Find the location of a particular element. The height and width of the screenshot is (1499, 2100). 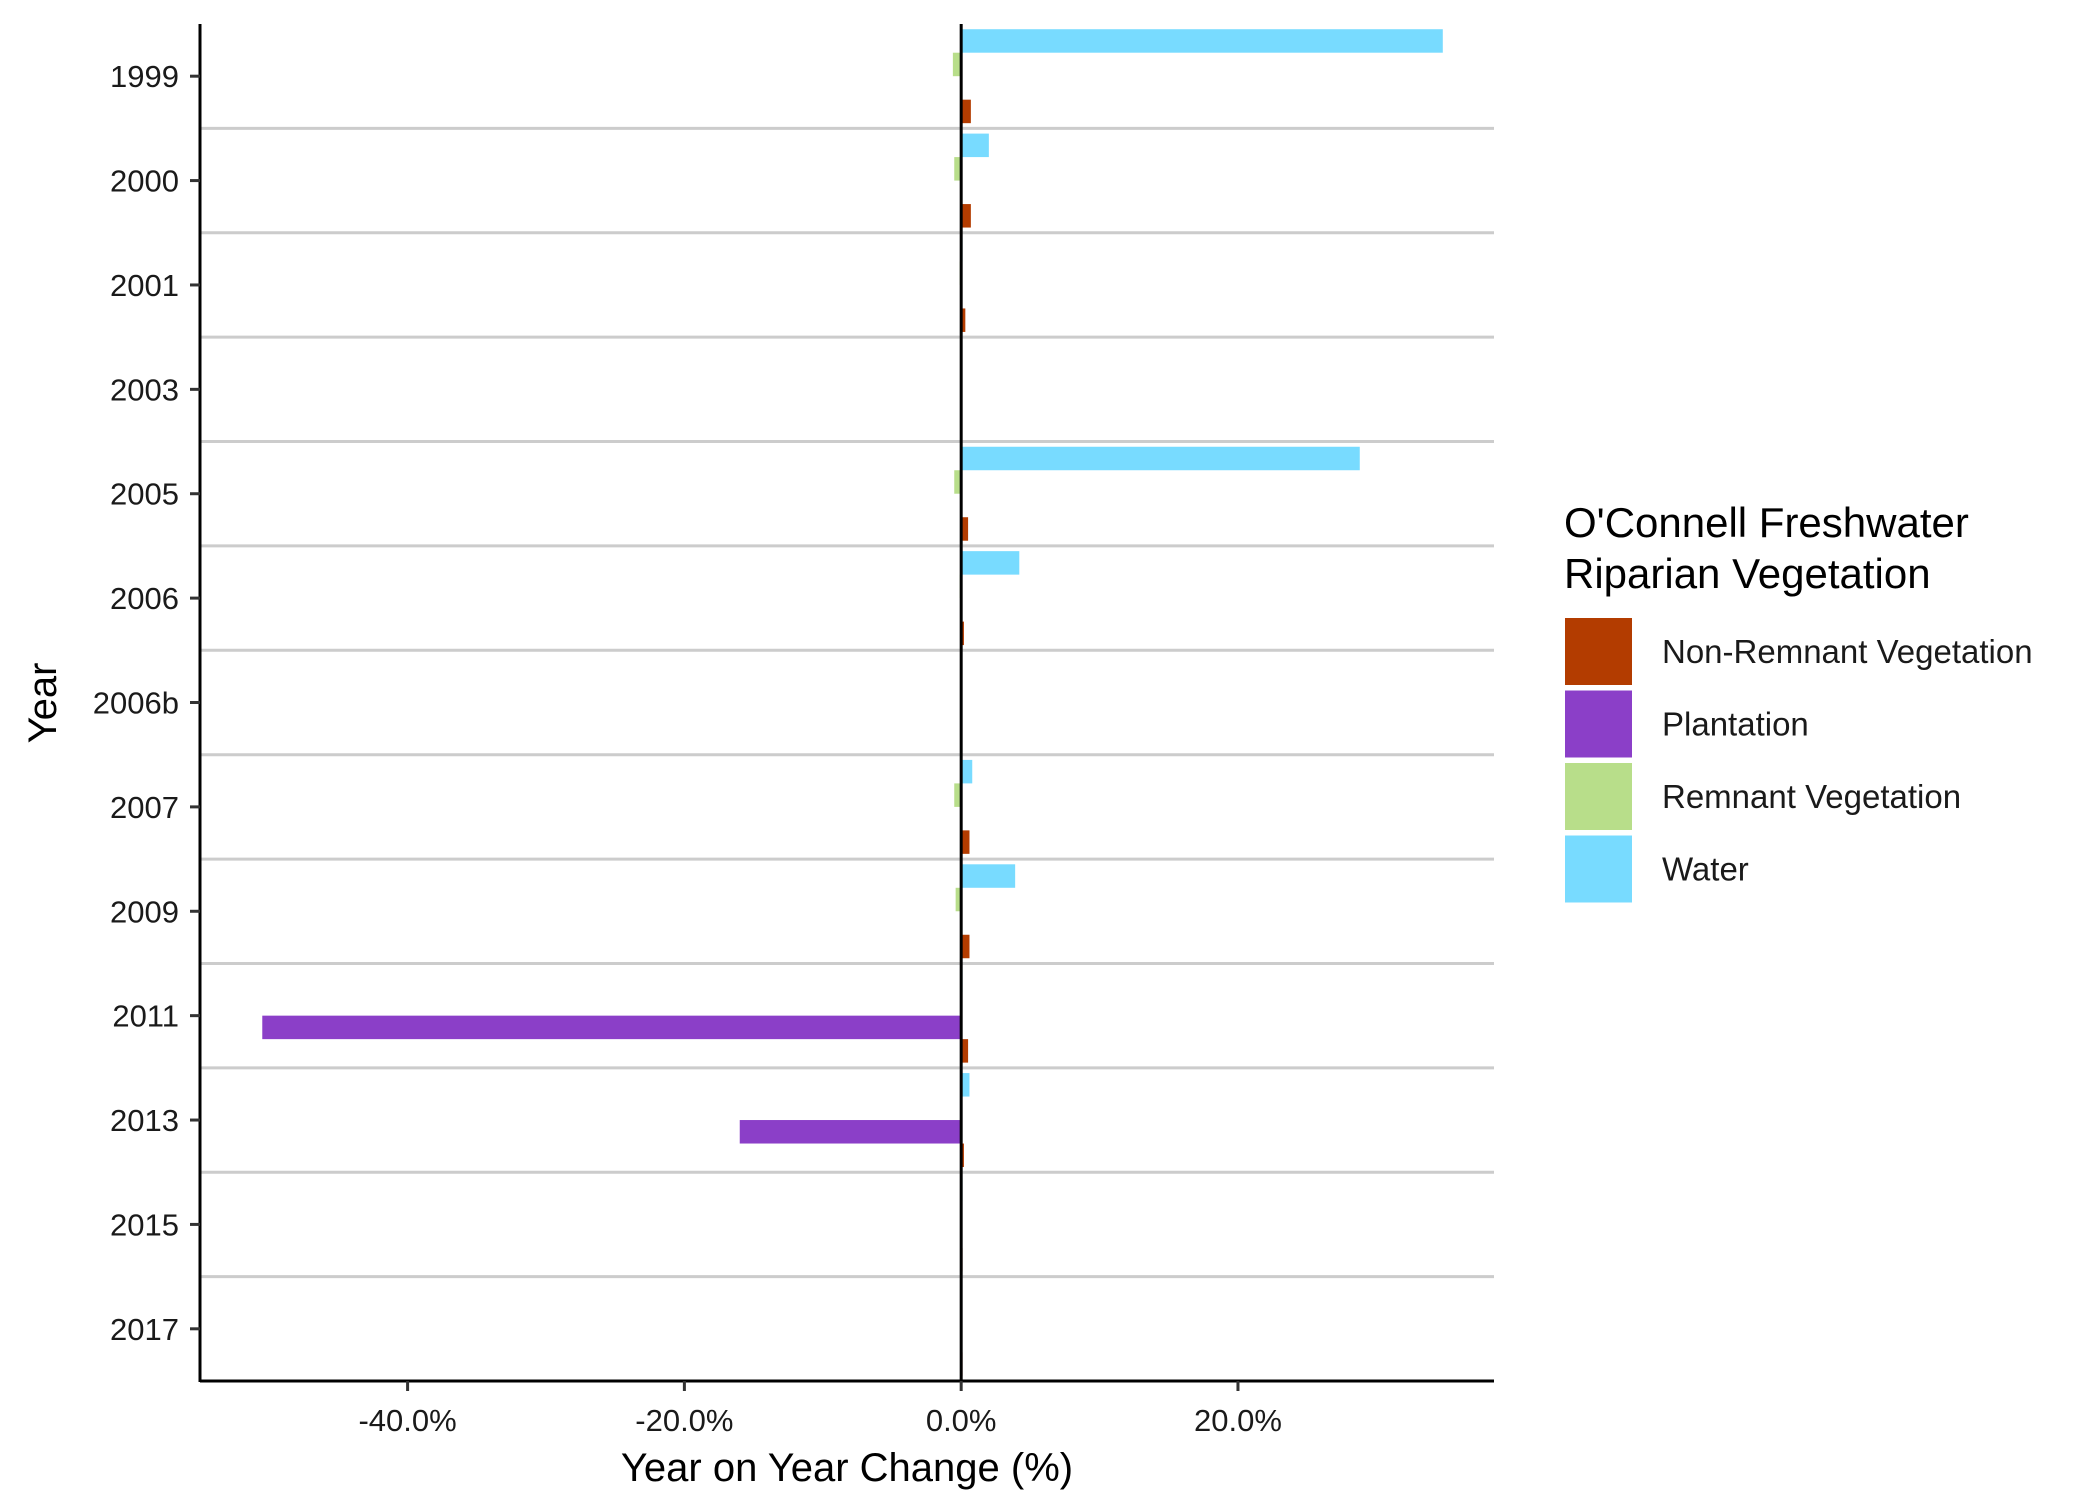

legend-label: Non-Remnant Vegetation is located at coordinates (1847, 651).